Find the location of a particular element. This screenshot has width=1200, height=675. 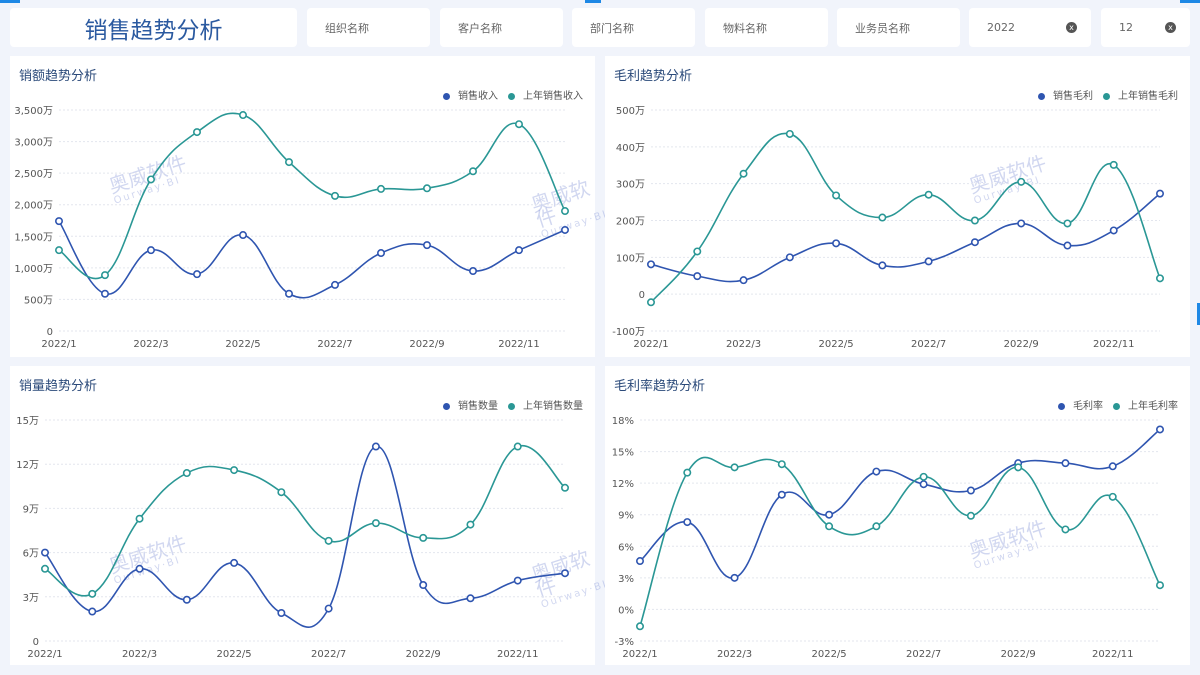

legend-item: 上年销售毛利 is located at coordinates (1140, 94).